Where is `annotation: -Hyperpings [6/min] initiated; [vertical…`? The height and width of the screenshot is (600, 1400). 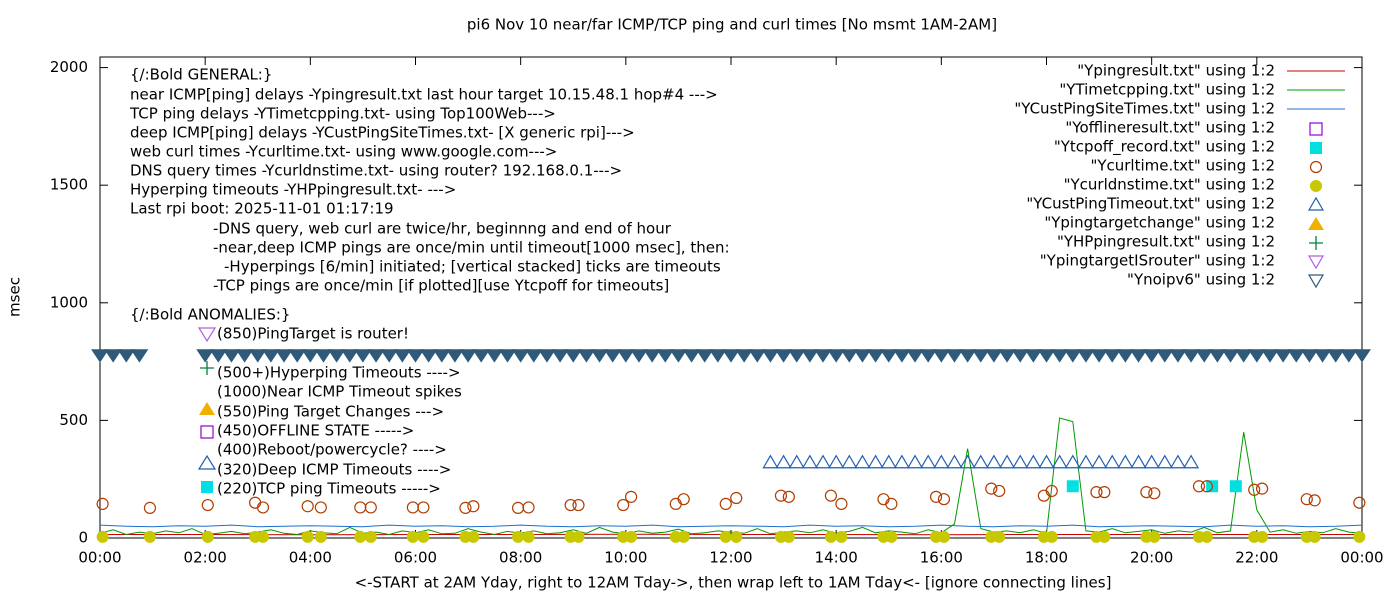
annotation: -Hyperpings [6/min] initiated; [vertical… is located at coordinates (472, 267).